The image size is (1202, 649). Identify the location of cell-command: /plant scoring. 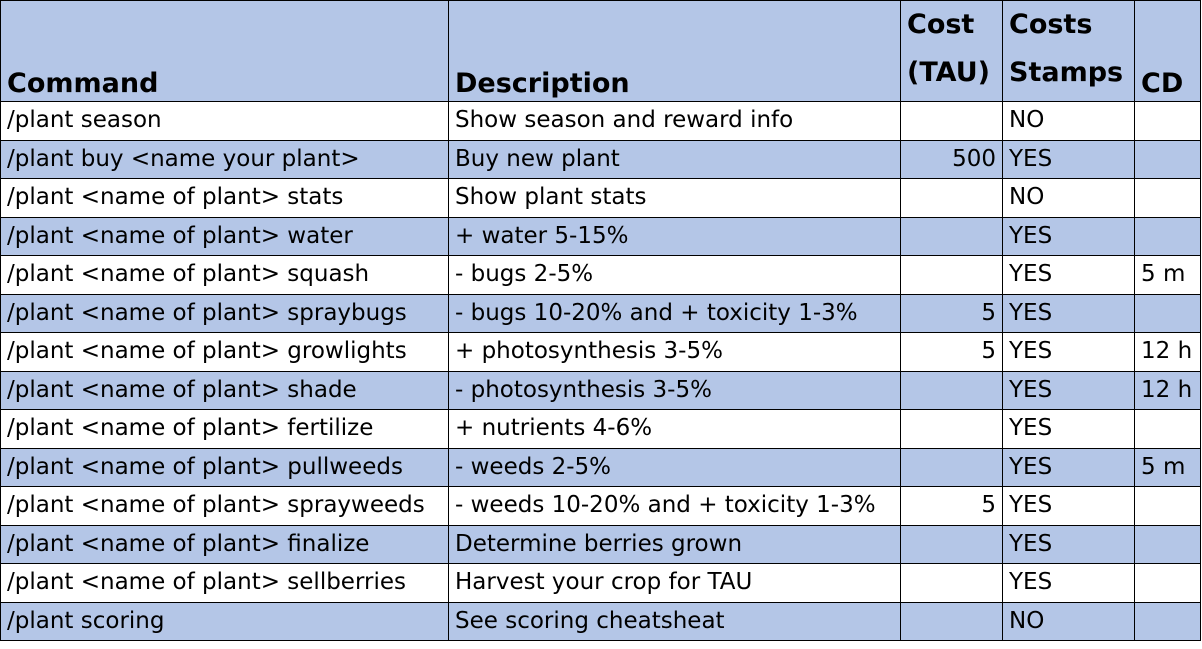
(224, 621).